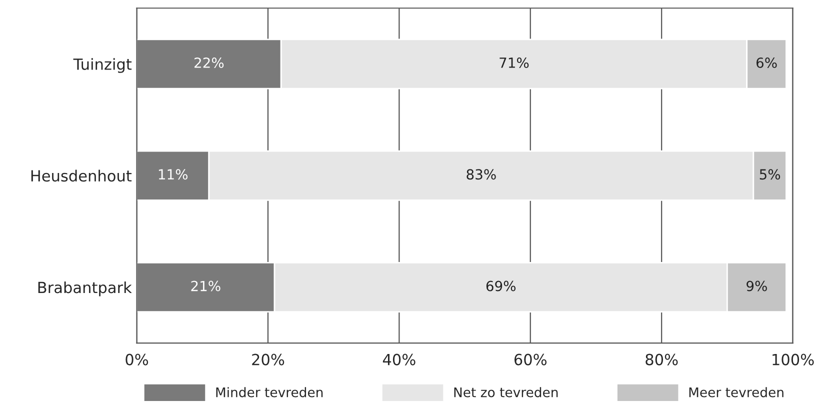  What do you see at coordinates (766, 62) in the screenshot?
I see `data-label: 6%` at bounding box center [766, 62].